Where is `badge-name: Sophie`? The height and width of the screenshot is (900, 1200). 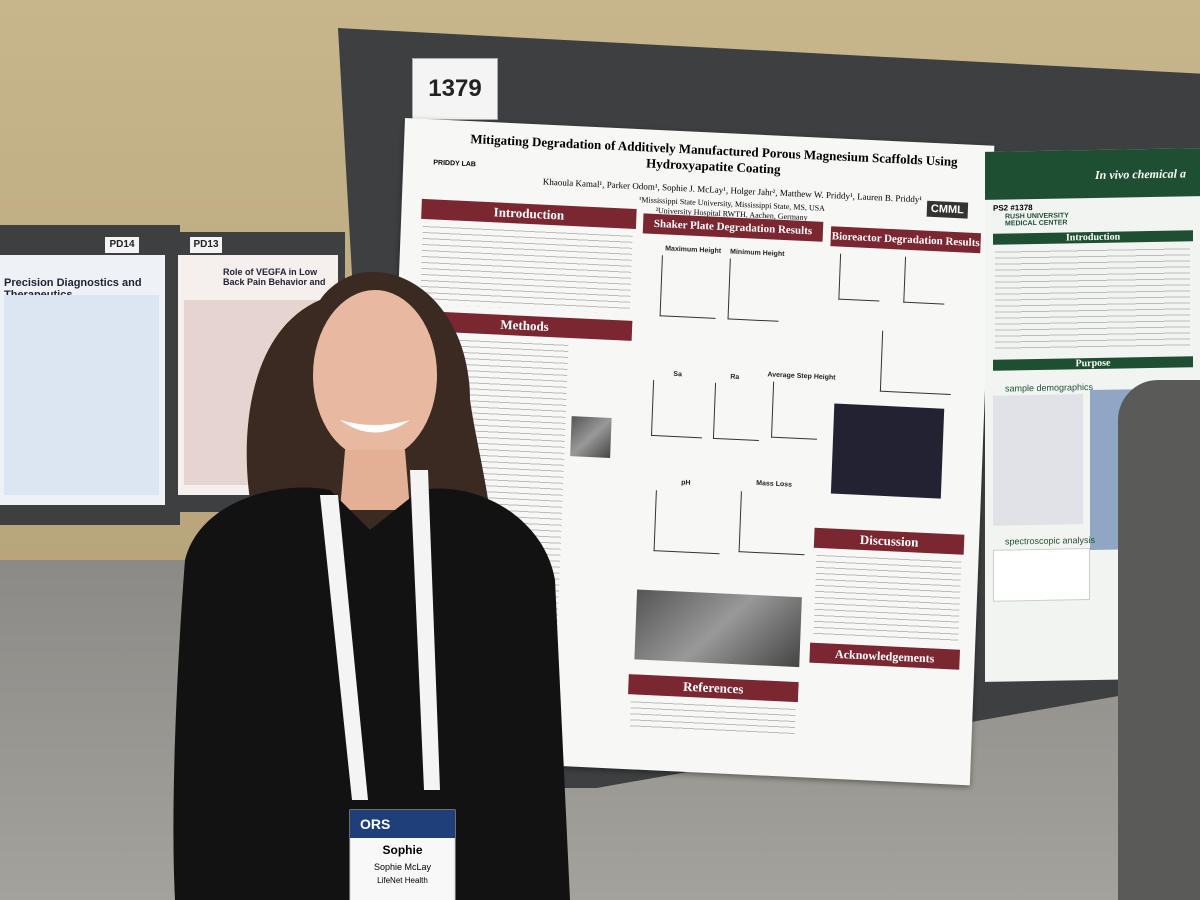 badge-name: Sophie is located at coordinates (402, 850).